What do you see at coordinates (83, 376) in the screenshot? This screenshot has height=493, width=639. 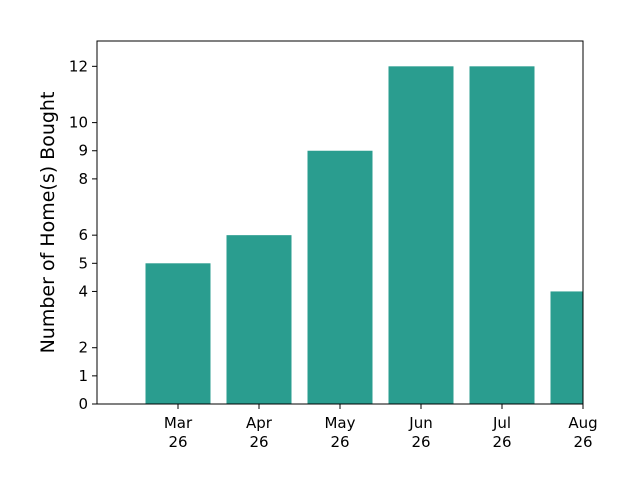 I see `y-tick-label: 1` at bounding box center [83, 376].